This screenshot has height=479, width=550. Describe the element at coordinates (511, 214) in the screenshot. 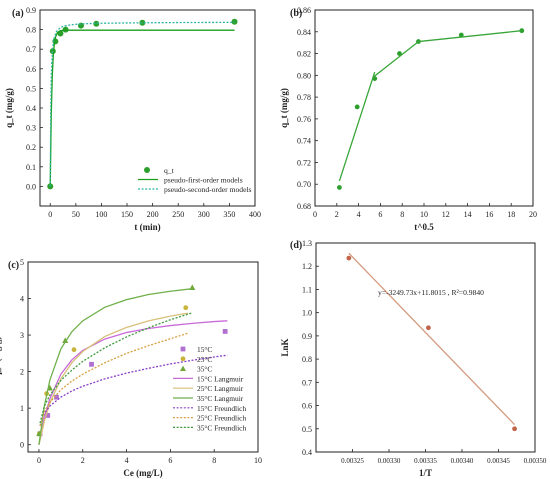

I see `x-tick-label-1: 18` at that location.